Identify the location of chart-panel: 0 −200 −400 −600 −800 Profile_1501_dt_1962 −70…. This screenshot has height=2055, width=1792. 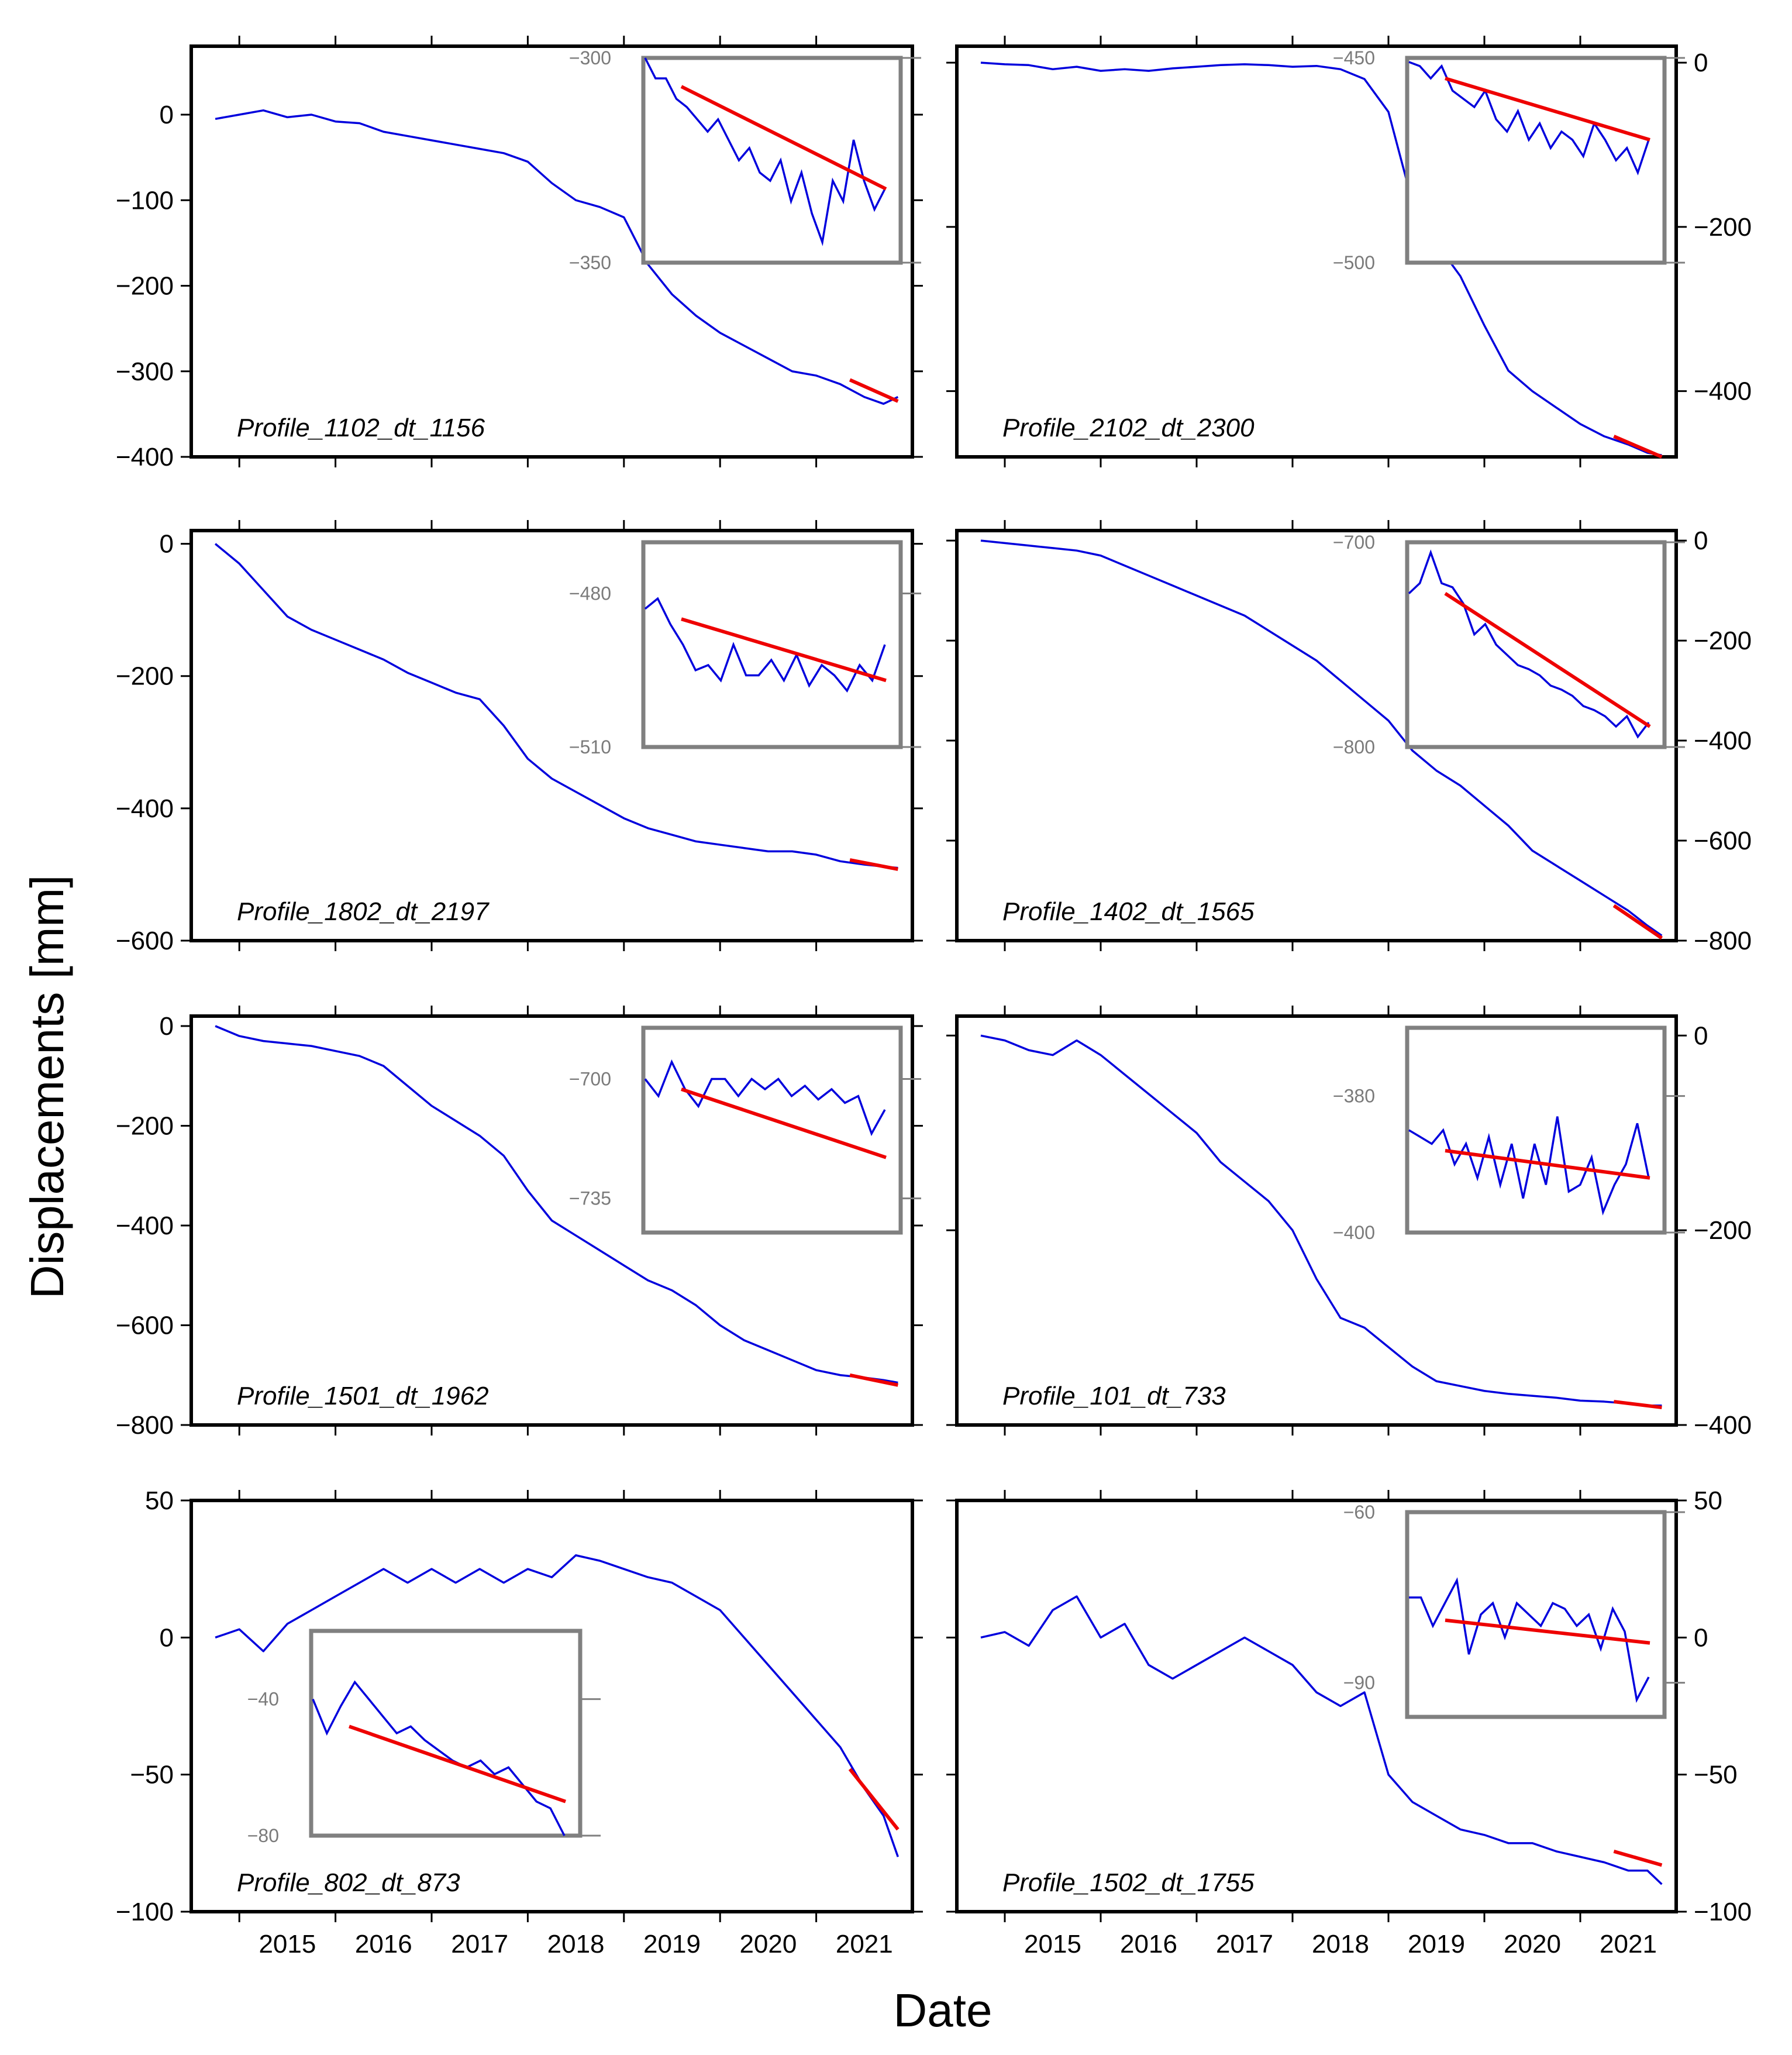
(519, 1223).